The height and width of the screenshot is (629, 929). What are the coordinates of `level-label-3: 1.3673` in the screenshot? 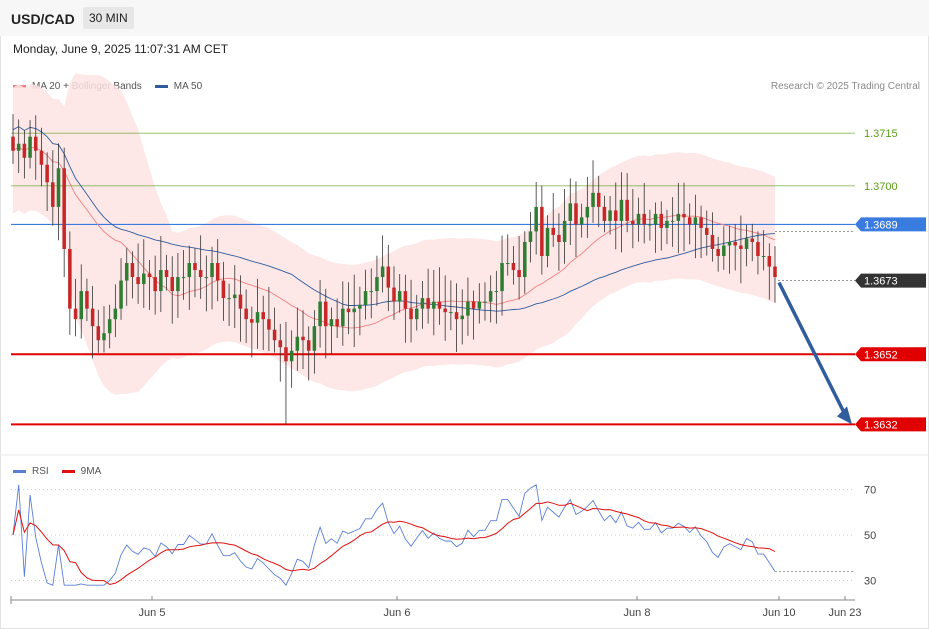 It's located at (881, 282).